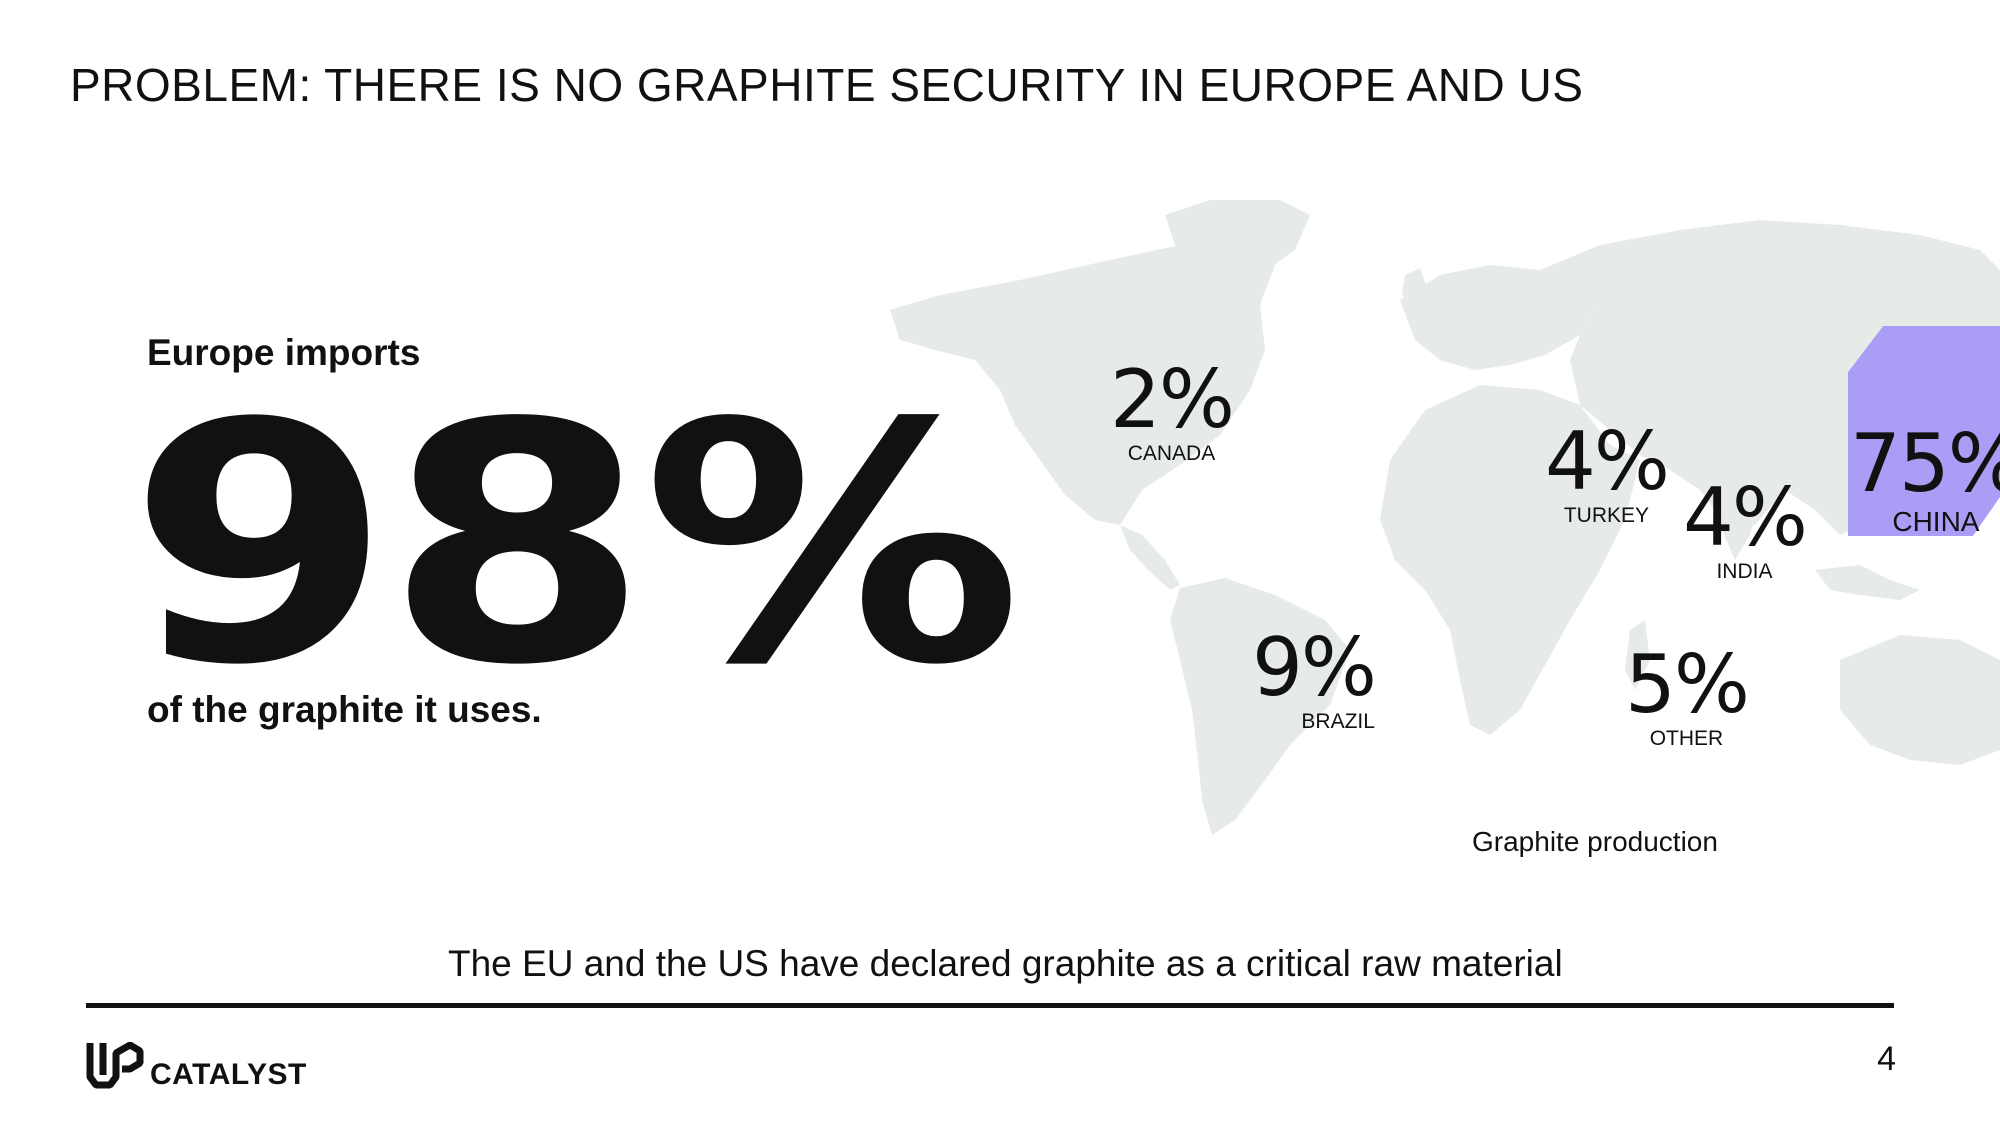 The width and height of the screenshot is (2000, 1125). What do you see at coordinates (115, 1065) in the screenshot?
I see `up-catalyst-logo-icon` at bounding box center [115, 1065].